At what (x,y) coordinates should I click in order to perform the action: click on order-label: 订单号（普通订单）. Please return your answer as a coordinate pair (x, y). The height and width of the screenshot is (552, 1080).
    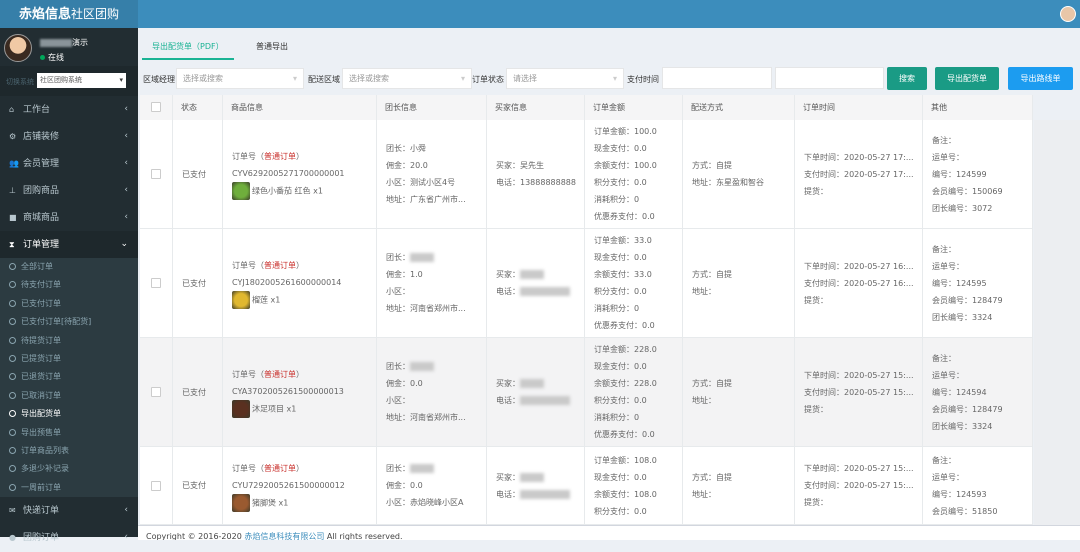
    Looking at the image, I should click on (304, 374).